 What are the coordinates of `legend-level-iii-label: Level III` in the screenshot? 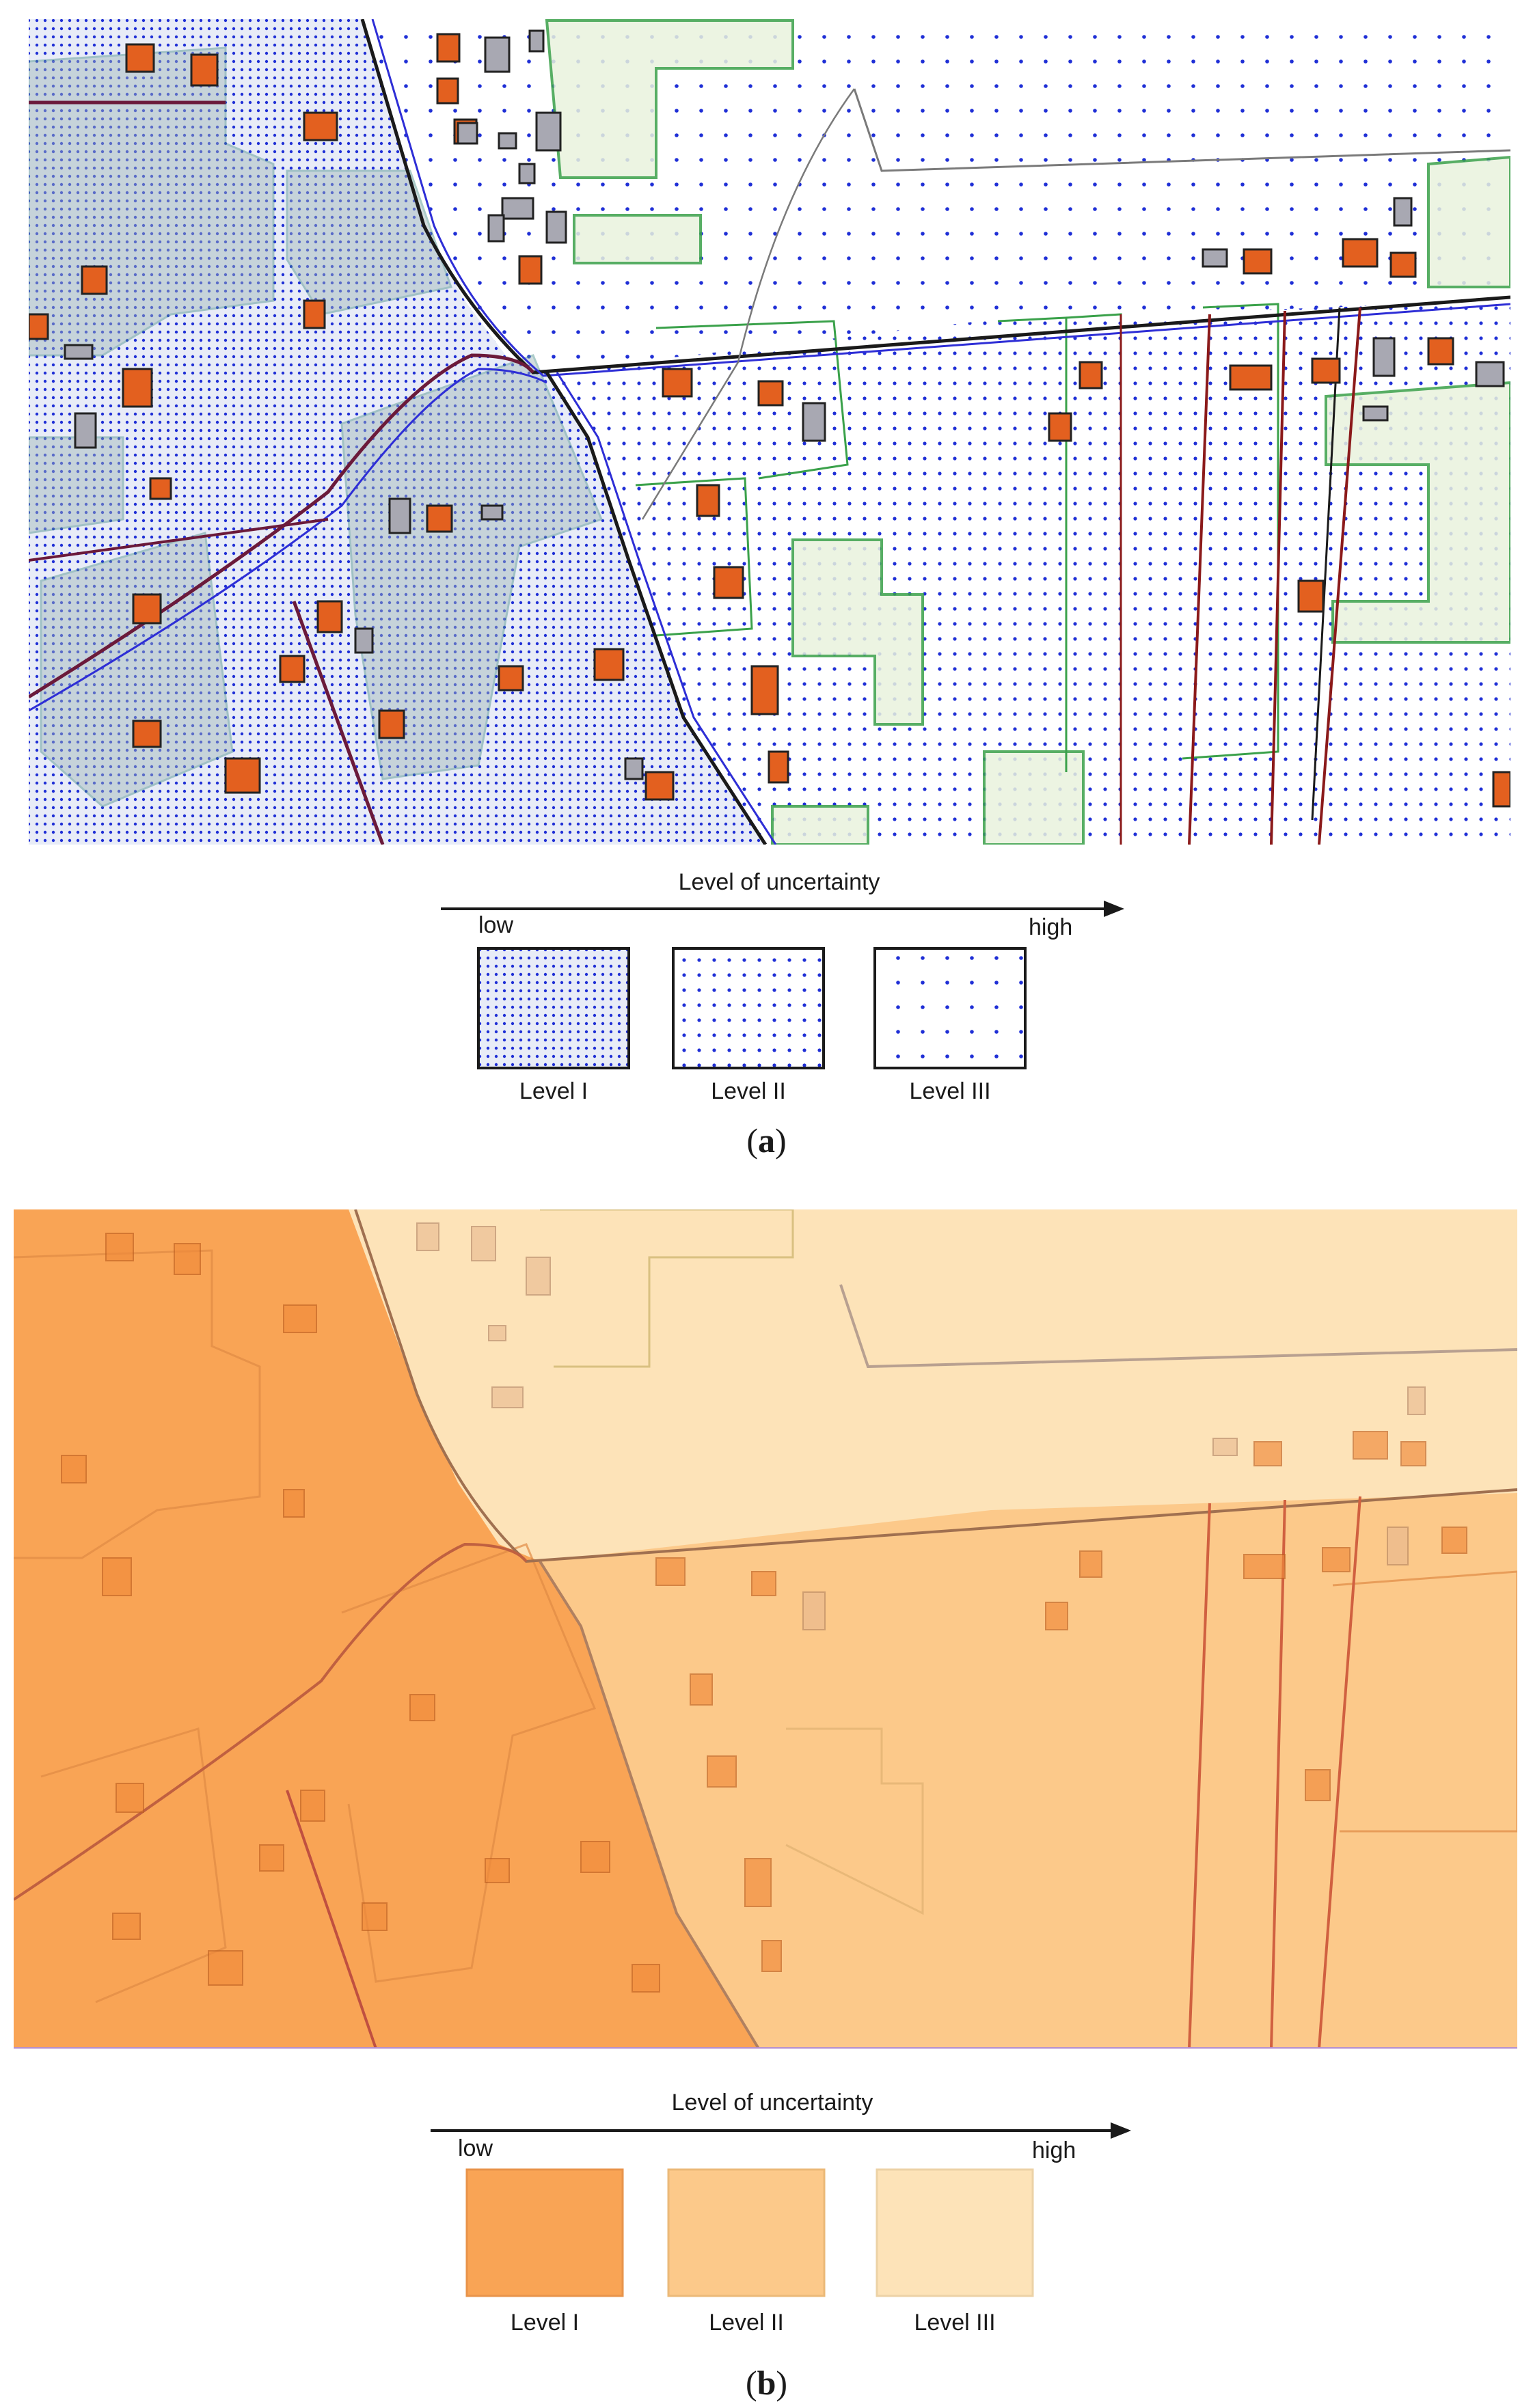 It's located at (950, 1091).